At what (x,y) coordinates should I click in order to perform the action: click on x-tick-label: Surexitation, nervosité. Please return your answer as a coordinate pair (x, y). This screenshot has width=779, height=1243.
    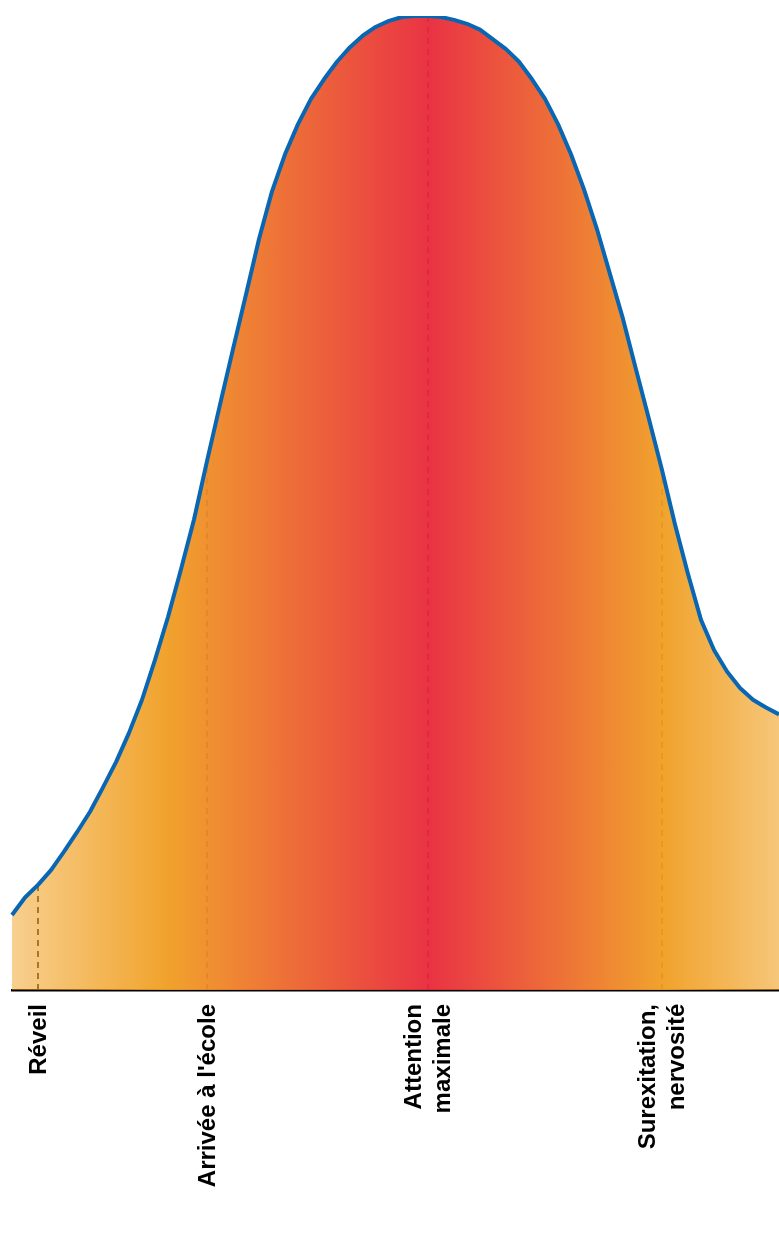
    Looking at the image, I should click on (661, 1077).